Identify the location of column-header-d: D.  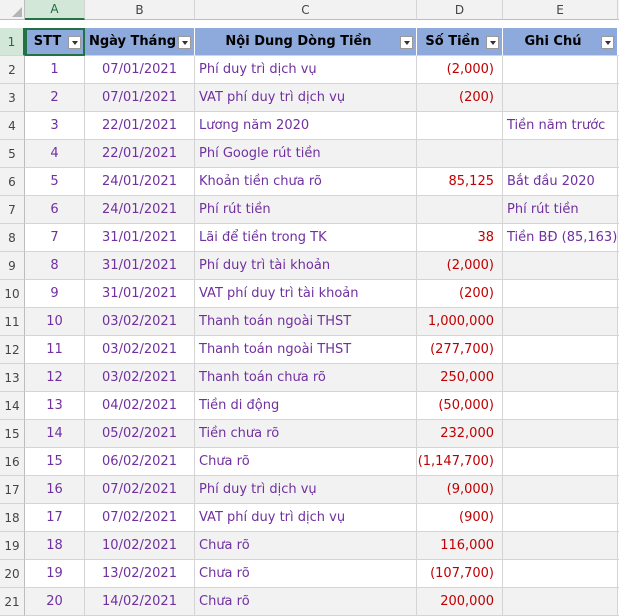
(460, 10).